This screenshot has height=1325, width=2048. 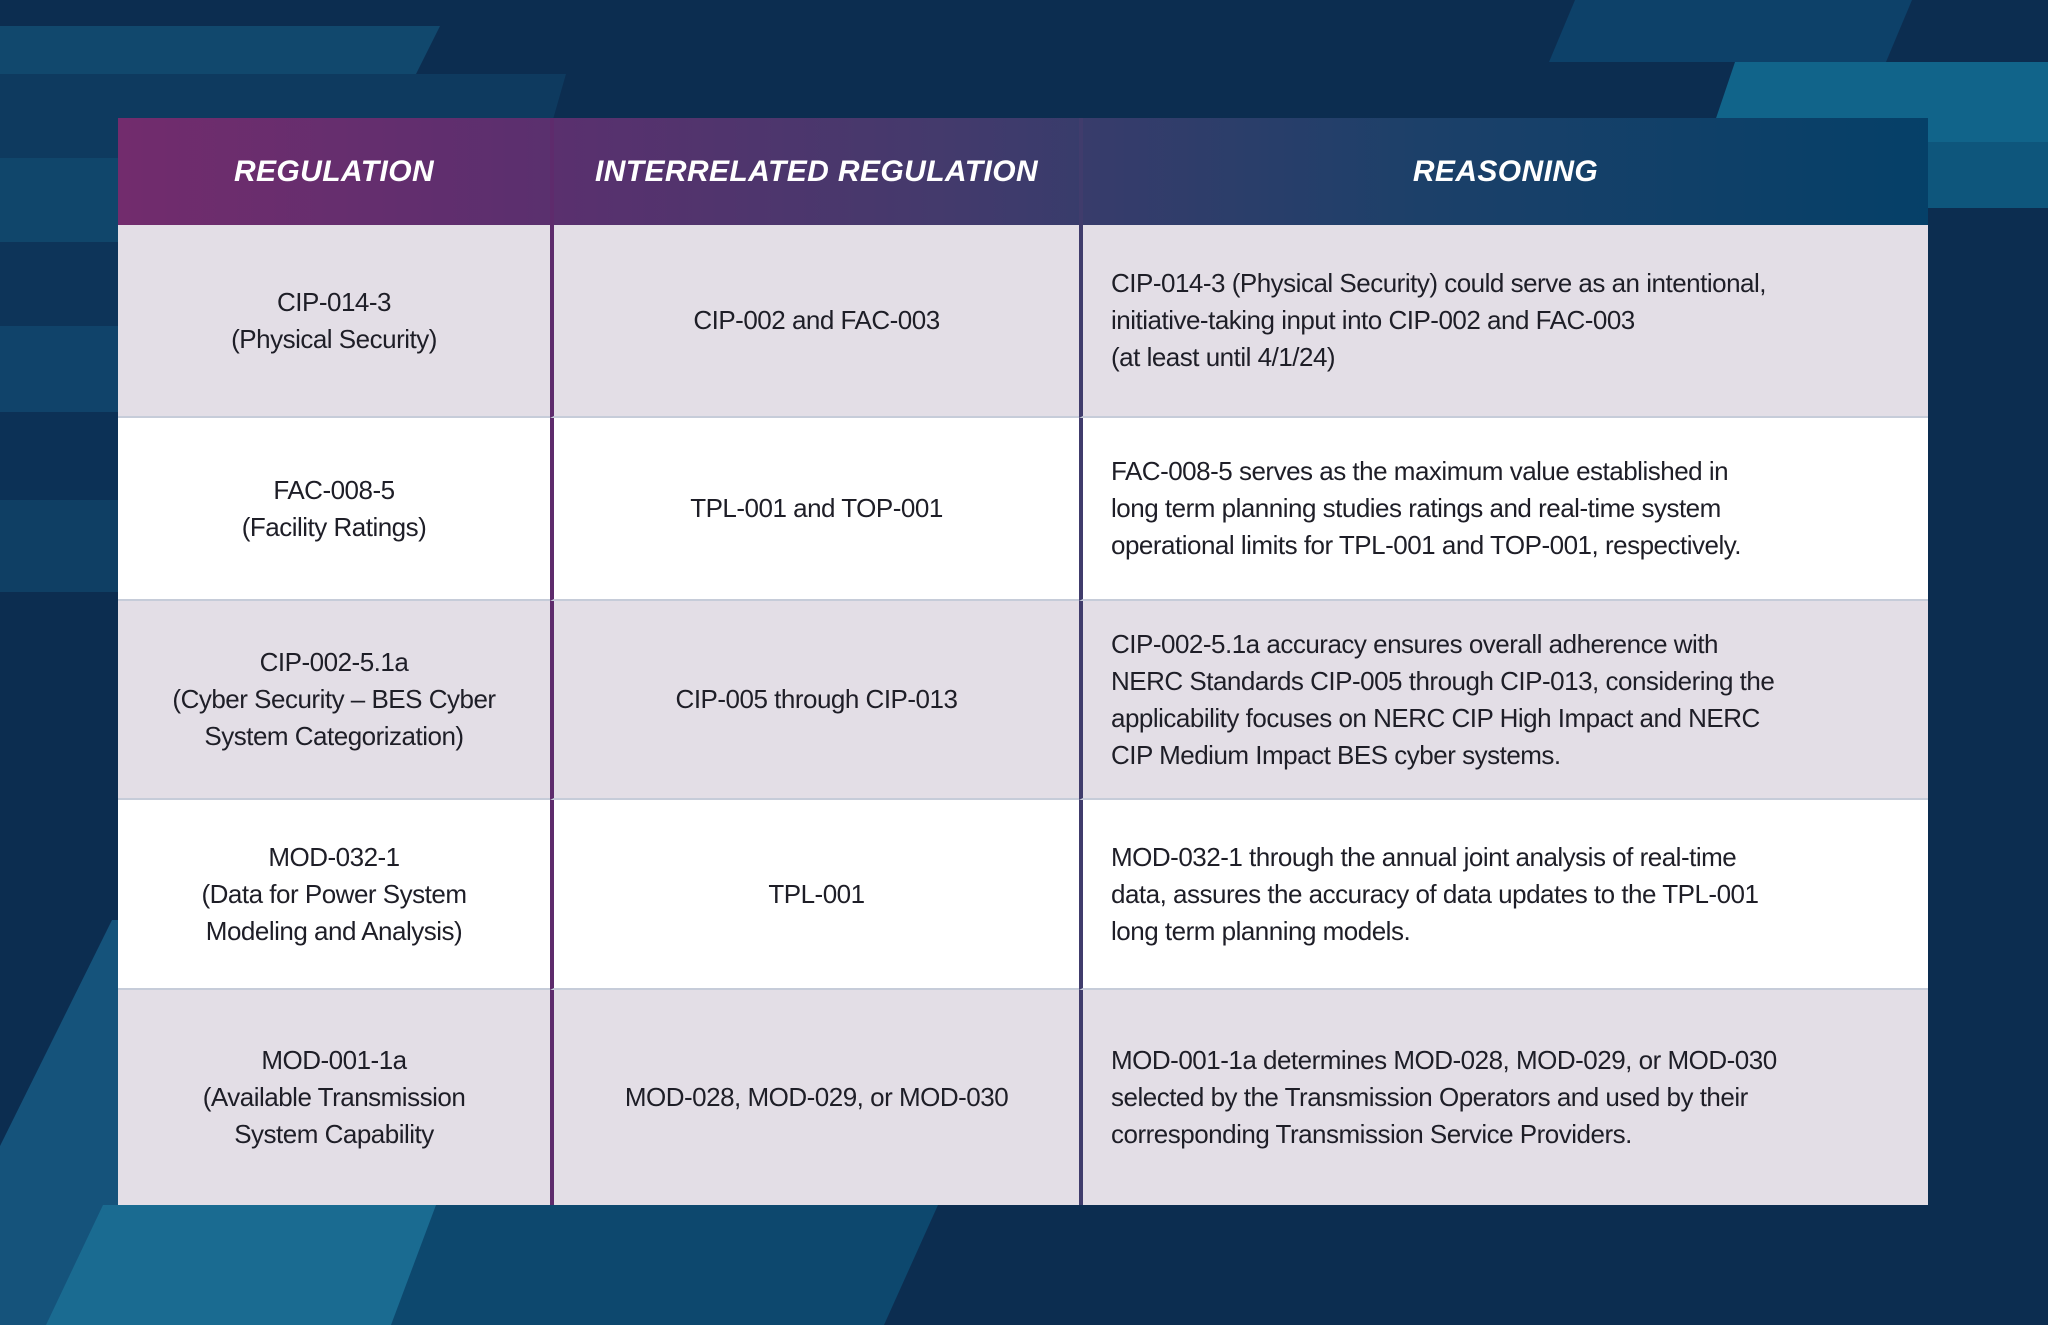 What do you see at coordinates (334, 171) in the screenshot?
I see `column-header-regulation: REGULATION` at bounding box center [334, 171].